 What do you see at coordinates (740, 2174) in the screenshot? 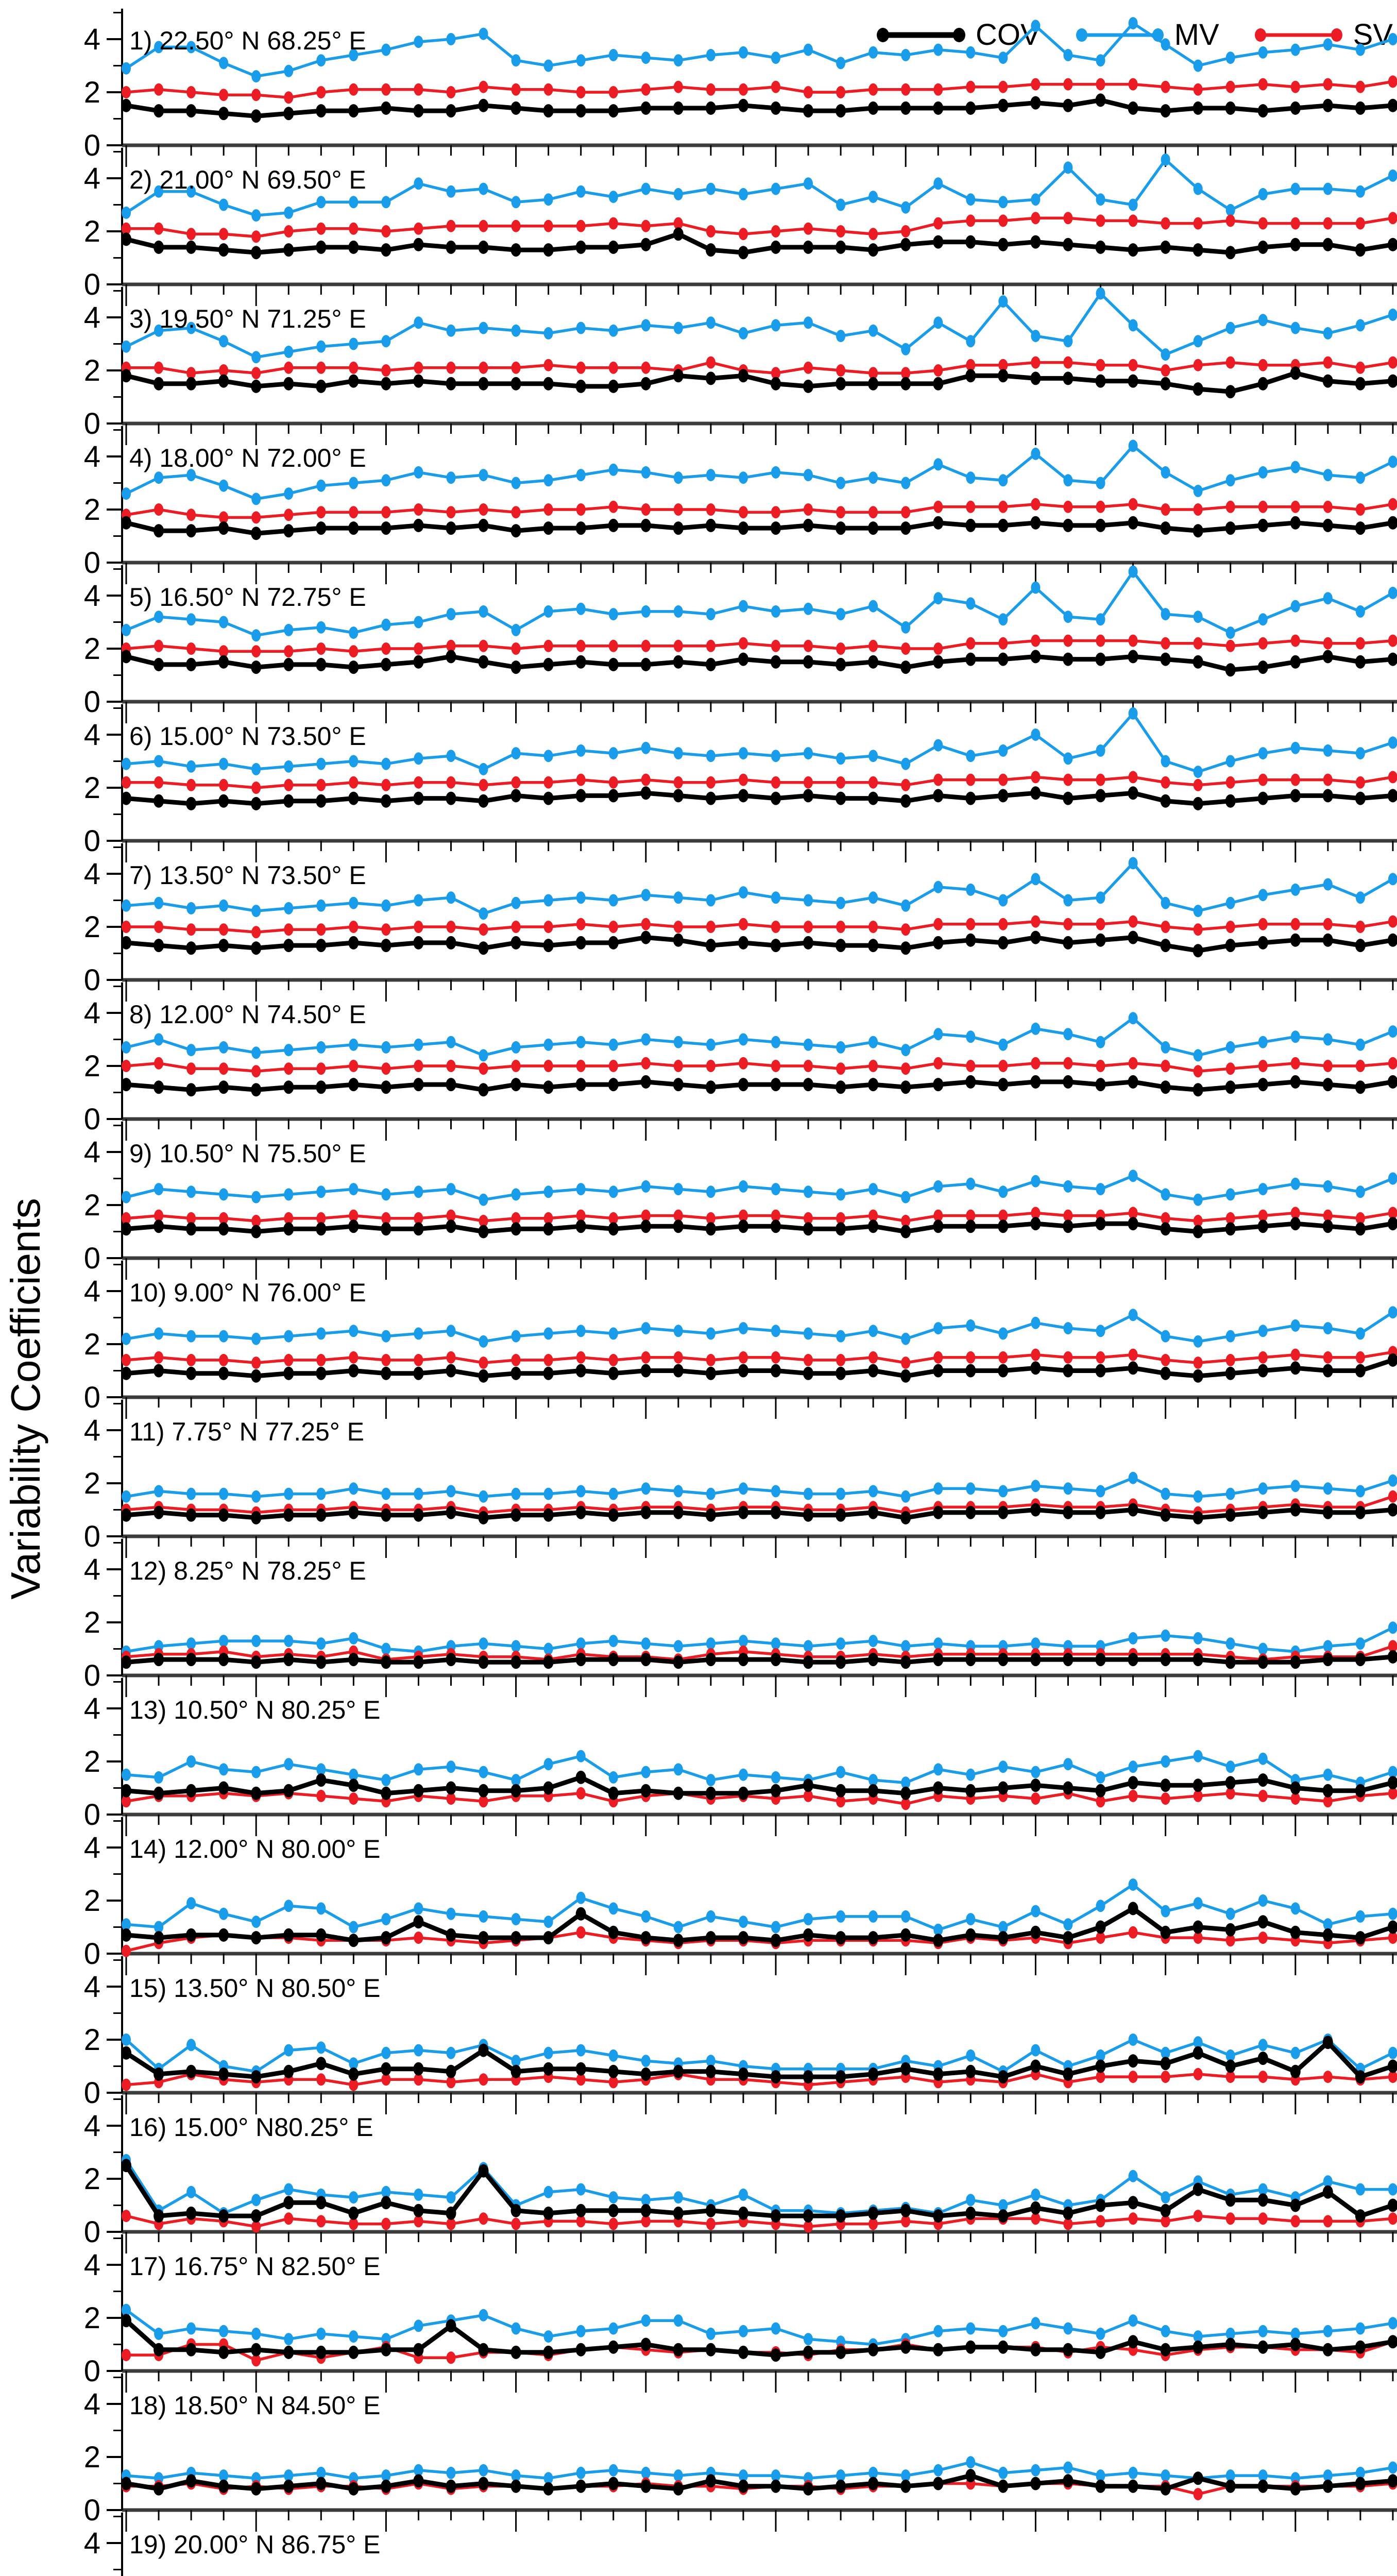
I see `panel-16-plot: 024 16) 15.00° N80.25° E` at bounding box center [740, 2174].